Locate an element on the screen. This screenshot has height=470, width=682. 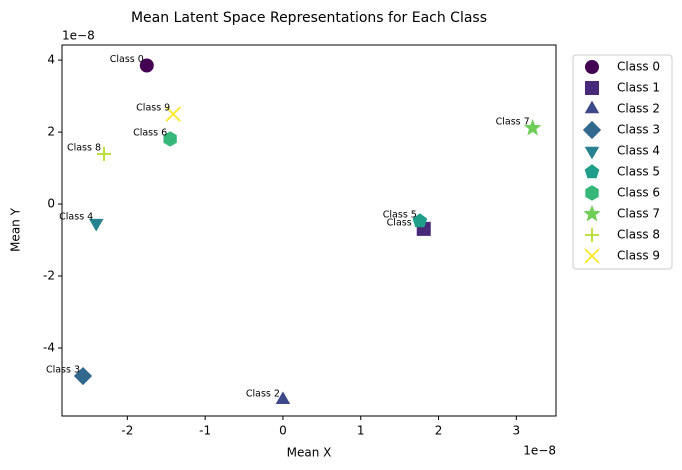
y-offset-label: 1e−8 is located at coordinates (78, 36).